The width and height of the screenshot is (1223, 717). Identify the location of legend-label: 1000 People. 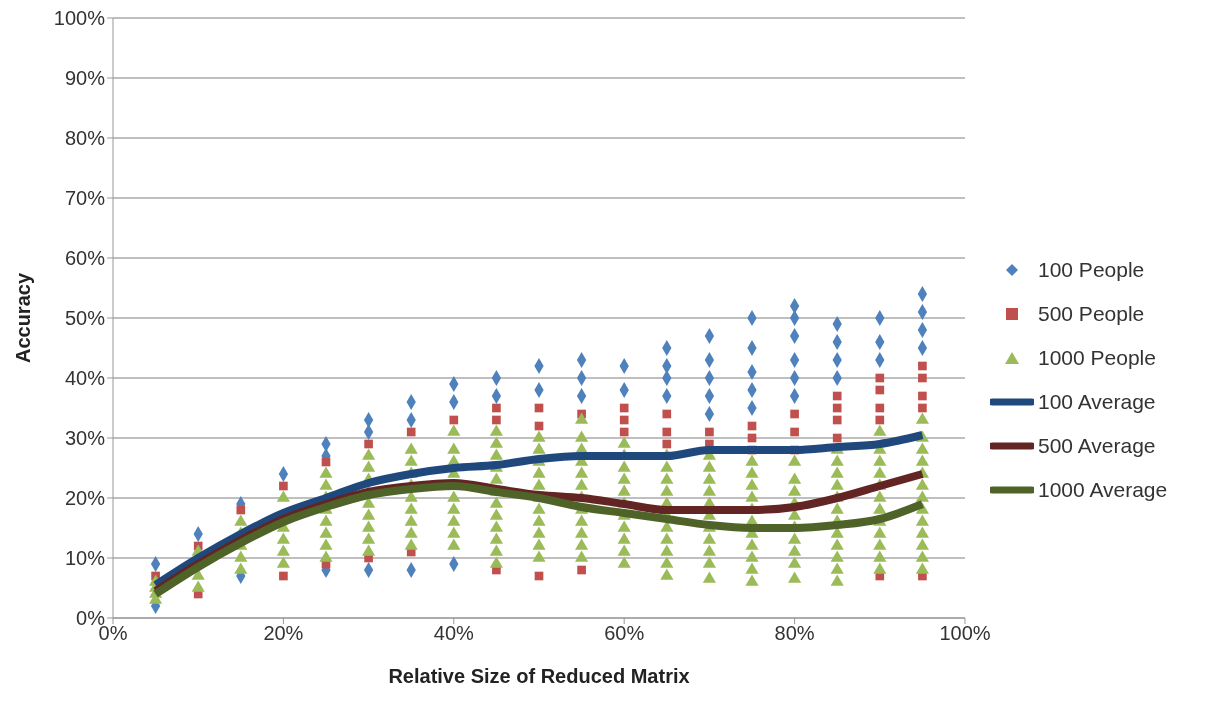
(1097, 358).